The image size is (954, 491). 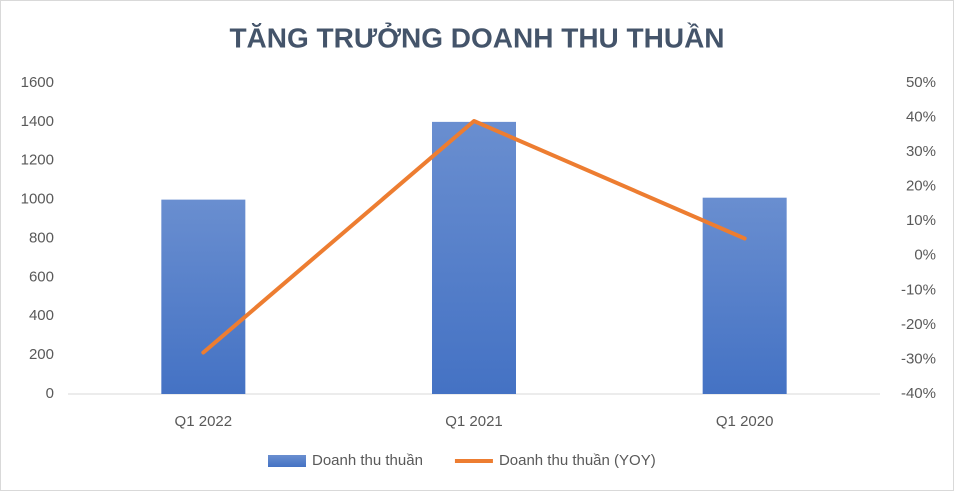 What do you see at coordinates (41, 354) in the screenshot?
I see `y-tick-label: 200` at bounding box center [41, 354].